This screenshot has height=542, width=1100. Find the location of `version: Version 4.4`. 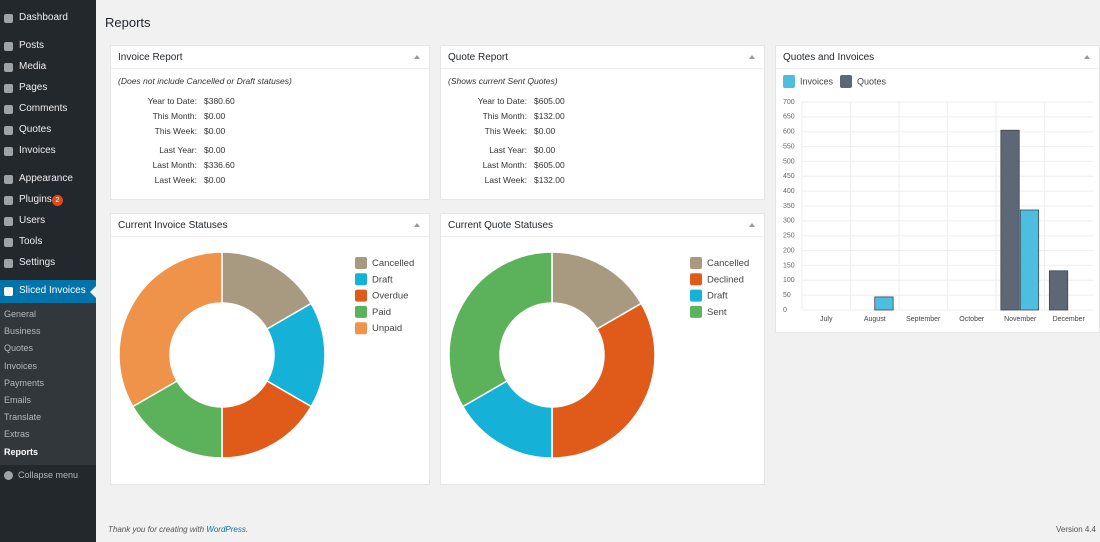

version: Version 4.4 is located at coordinates (1075, 529).